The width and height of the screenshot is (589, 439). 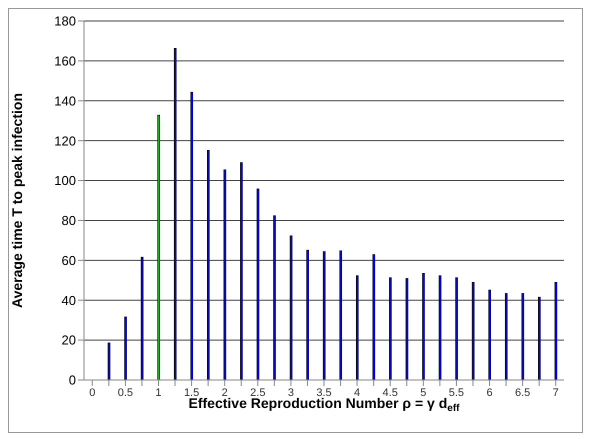 I want to click on y-tick-label: 140, so click(x=65, y=100).